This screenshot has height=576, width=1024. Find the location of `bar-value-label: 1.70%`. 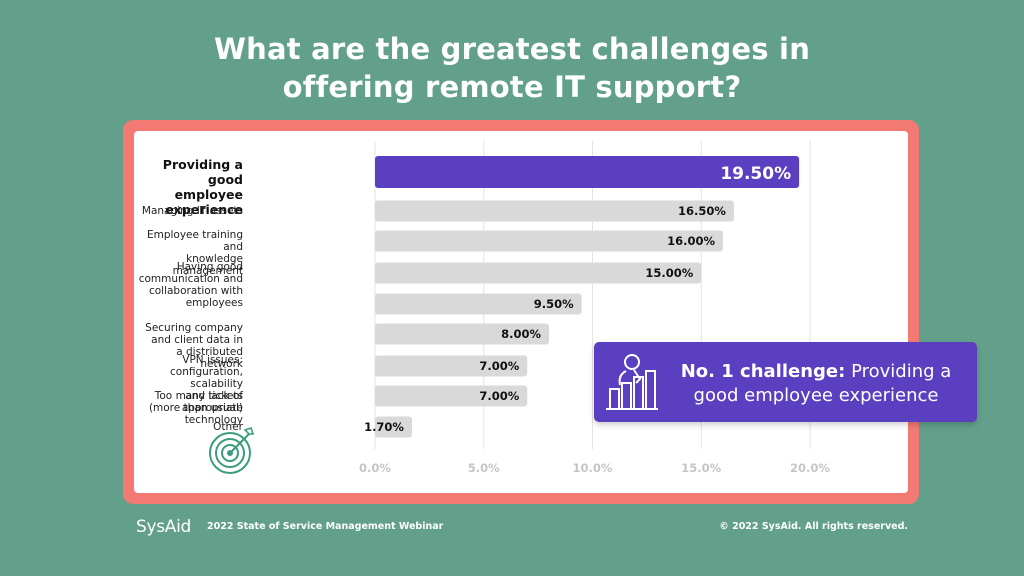

bar-value-label: 1.70% is located at coordinates (384, 427).